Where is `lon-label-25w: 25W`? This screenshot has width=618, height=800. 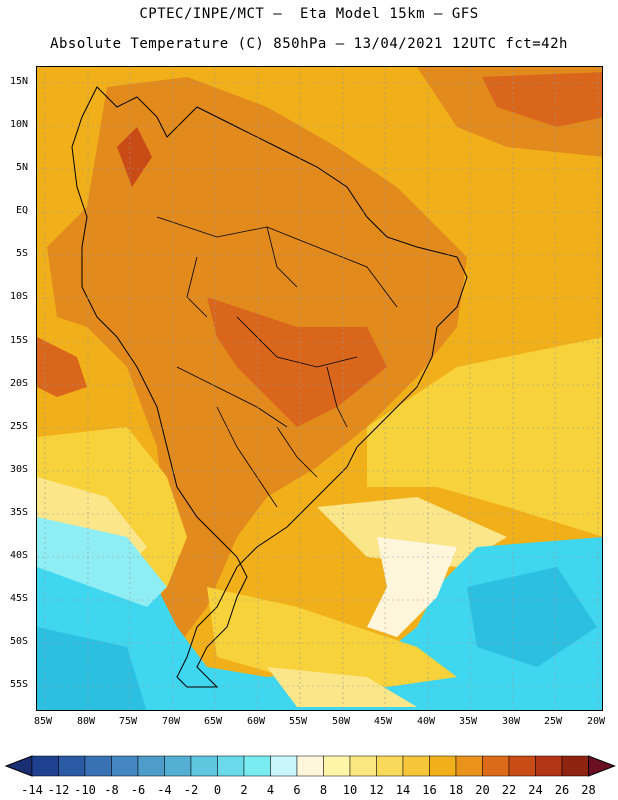
lon-label-25w: 25W is located at coordinates (553, 721).